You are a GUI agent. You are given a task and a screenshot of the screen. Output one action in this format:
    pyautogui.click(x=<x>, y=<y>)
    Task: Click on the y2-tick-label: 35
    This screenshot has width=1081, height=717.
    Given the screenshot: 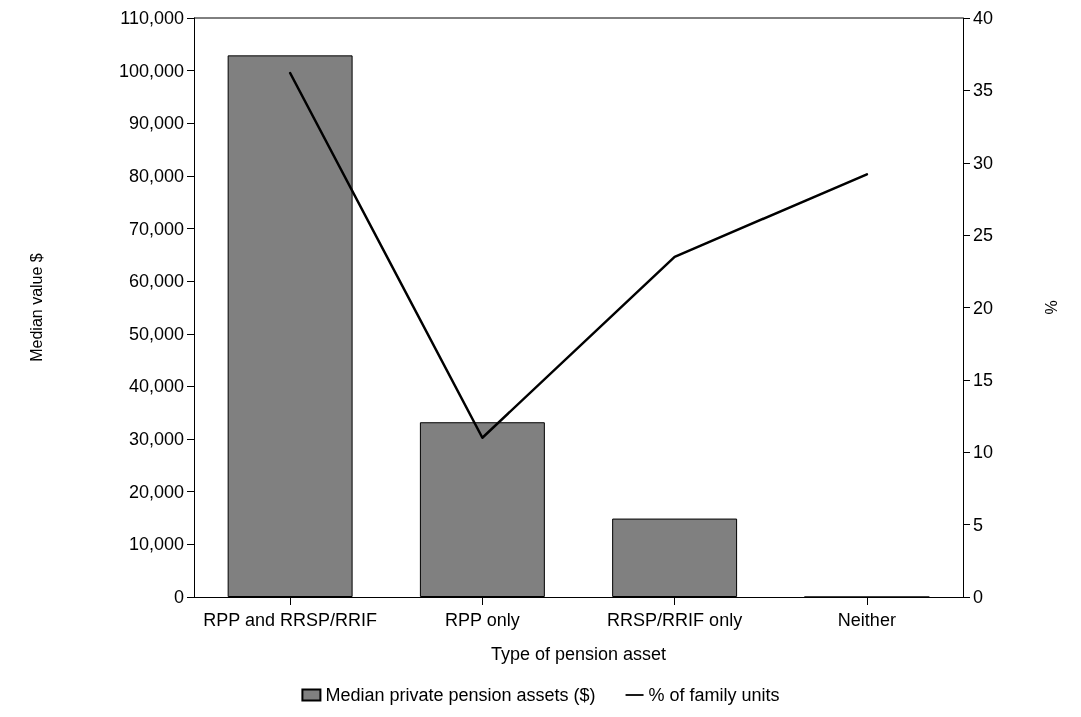 What is the action you would take?
    pyautogui.click(x=983, y=90)
    